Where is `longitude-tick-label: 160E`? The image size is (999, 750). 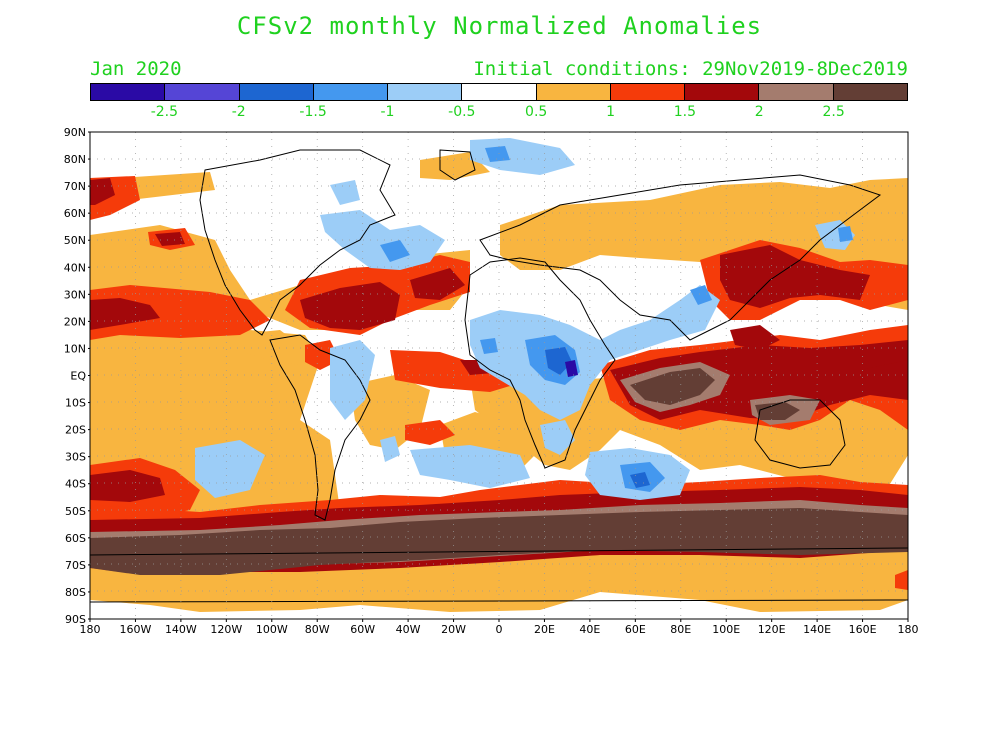 longitude-tick-label: 160E is located at coordinates (863, 629).